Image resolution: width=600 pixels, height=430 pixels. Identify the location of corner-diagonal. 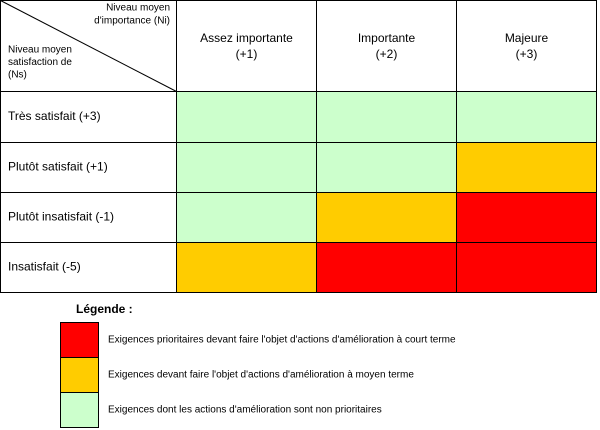
(88, 46).